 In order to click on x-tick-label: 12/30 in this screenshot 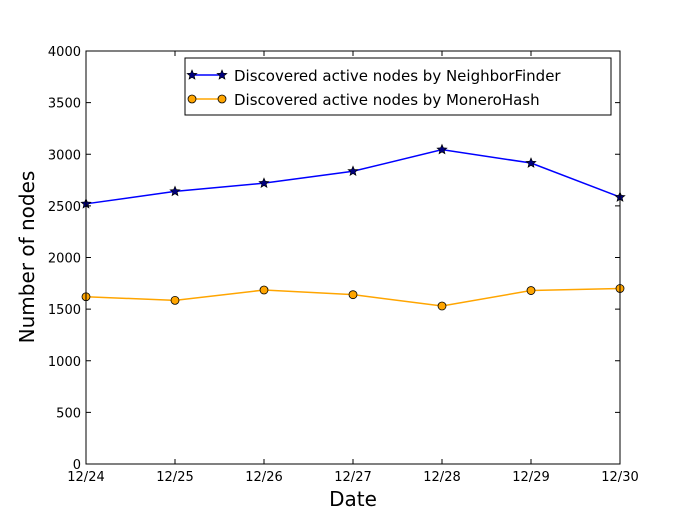, I will do `click(619, 477)`.